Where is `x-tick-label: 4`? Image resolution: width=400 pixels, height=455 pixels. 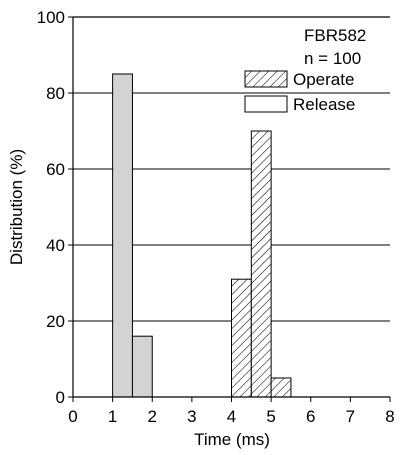 x-tick-label: 4 is located at coordinates (231, 416).